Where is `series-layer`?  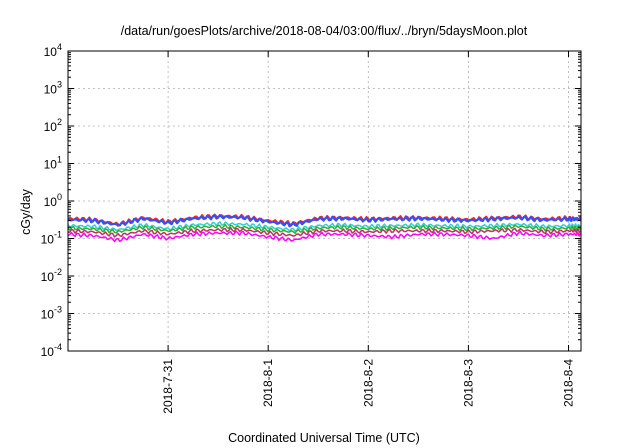
series-layer is located at coordinates (324, 228).